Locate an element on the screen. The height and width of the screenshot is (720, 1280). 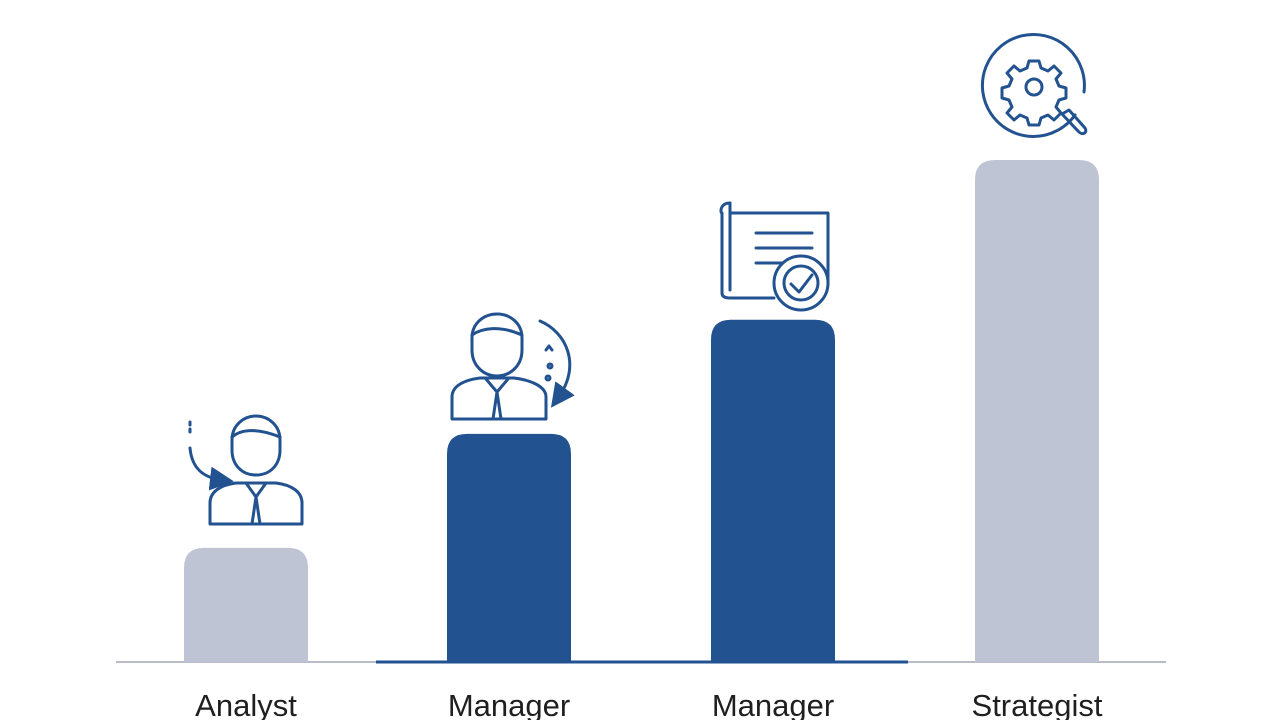
category-label-1: Analyst is located at coordinates (246, 704).